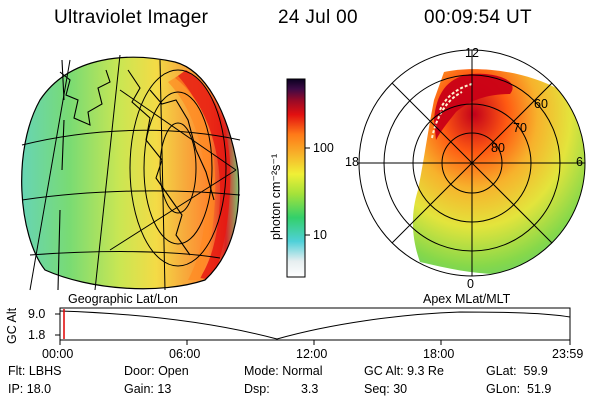 This screenshot has width=600, height=400. What do you see at coordinates (12, 325) in the screenshot?
I see `timeline-ylabel: GC Alt` at bounding box center [12, 325].